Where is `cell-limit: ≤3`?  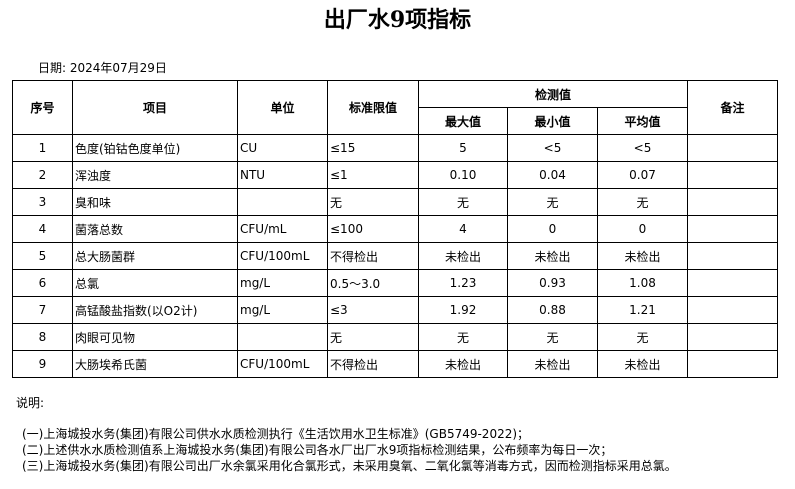
cell-limit: ≤3 is located at coordinates (373, 310).